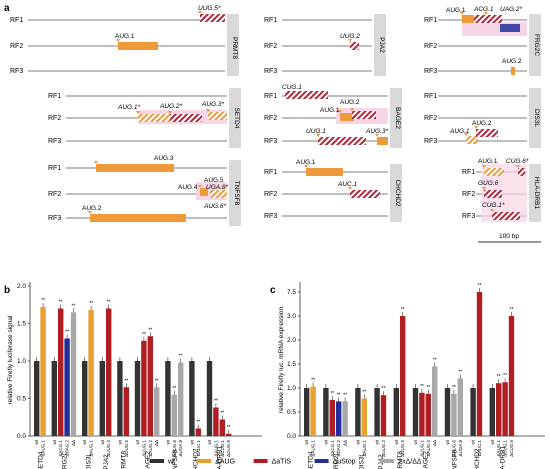 Image resolution: width=550 pixels, height=469 pixels. What do you see at coordinates (7, 8) in the screenshot?
I see `panel-a-label: a` at bounding box center [7, 8].